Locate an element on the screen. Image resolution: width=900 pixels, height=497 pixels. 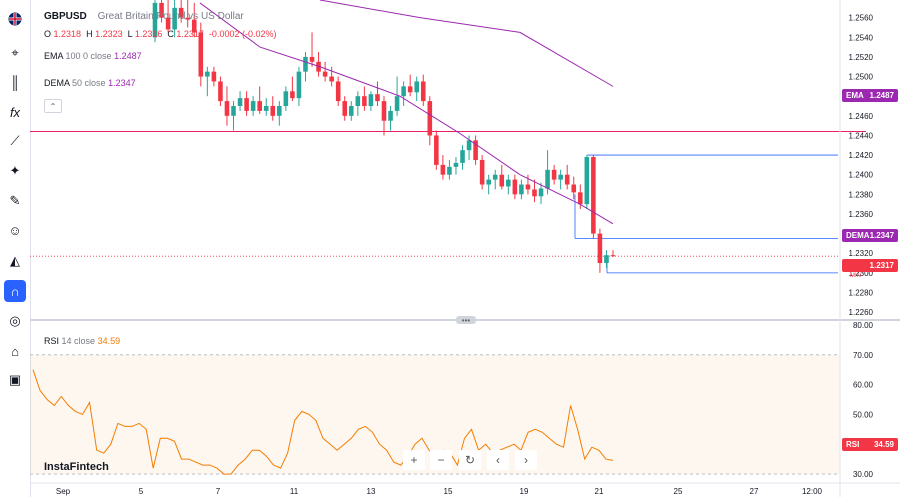
scroll-right-button: › is located at coordinates (526, 460).